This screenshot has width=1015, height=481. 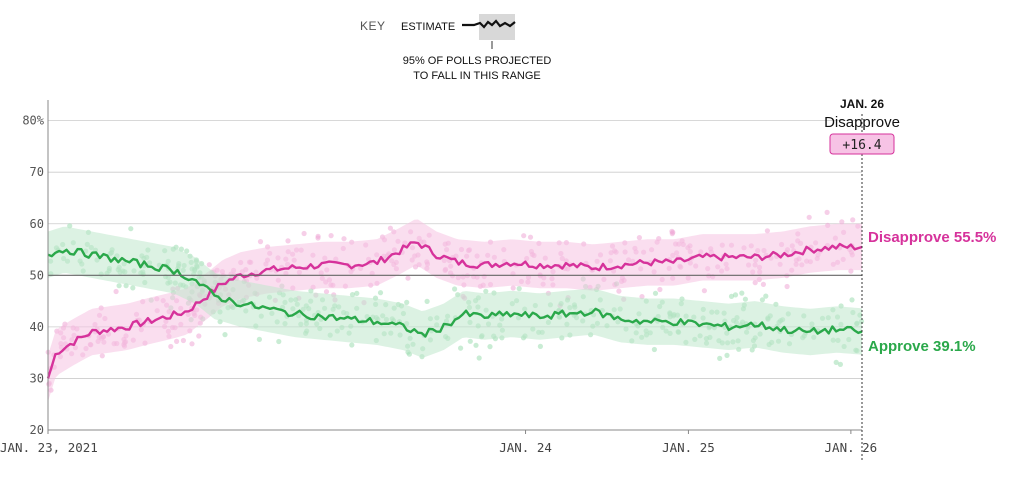 What do you see at coordinates (477, 76) in the screenshot?
I see `key-range-note-2: TO FALL IN THIS RANGE` at bounding box center [477, 76].